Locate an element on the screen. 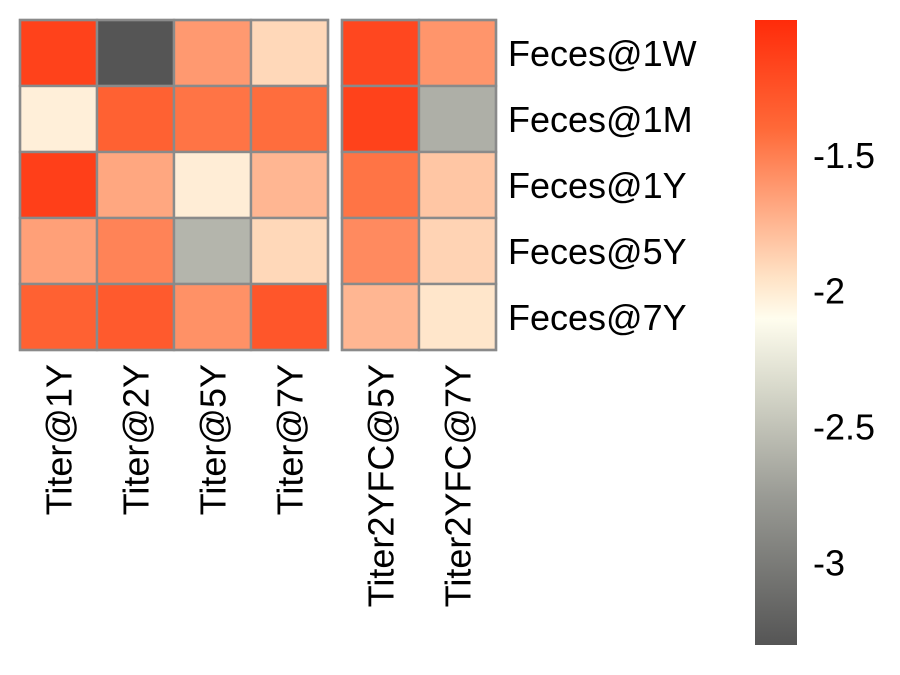  column-label: Titer2YFC@7Y is located at coordinates (458, 485).